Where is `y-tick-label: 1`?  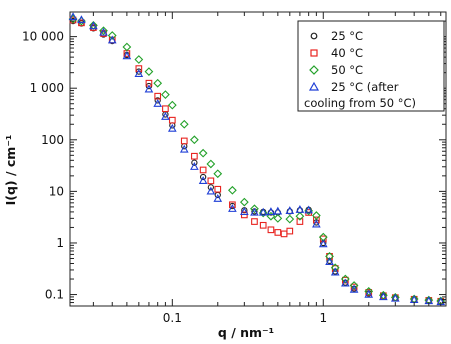
y-tick-label: 1 is located at coordinates (60, 243).